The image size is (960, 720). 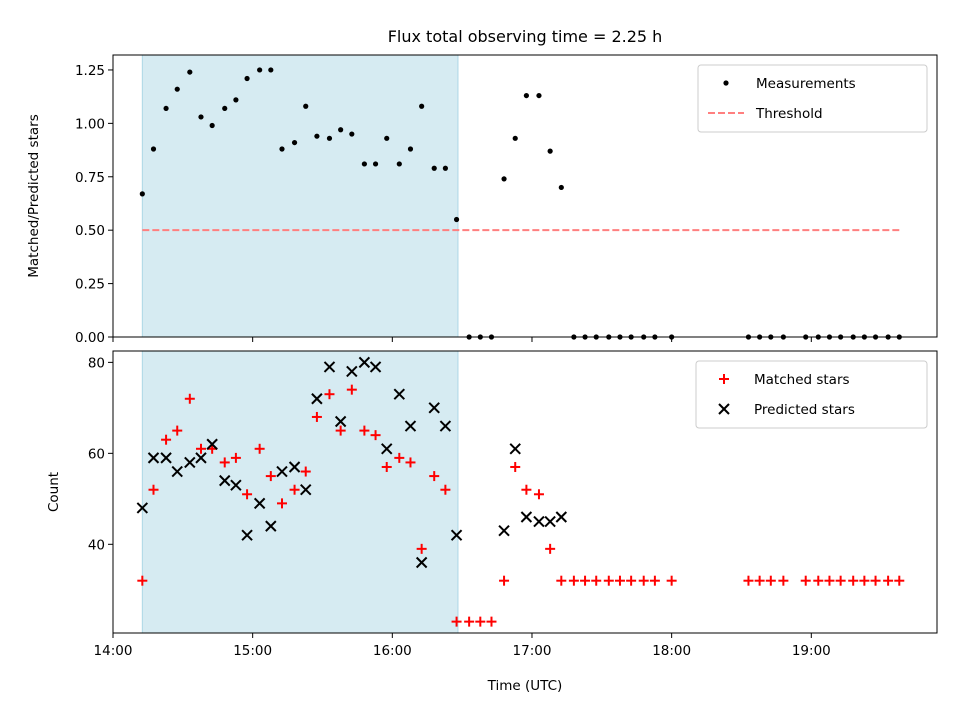 I want to click on bottom-y-tick-label: 40, so click(x=96, y=545).